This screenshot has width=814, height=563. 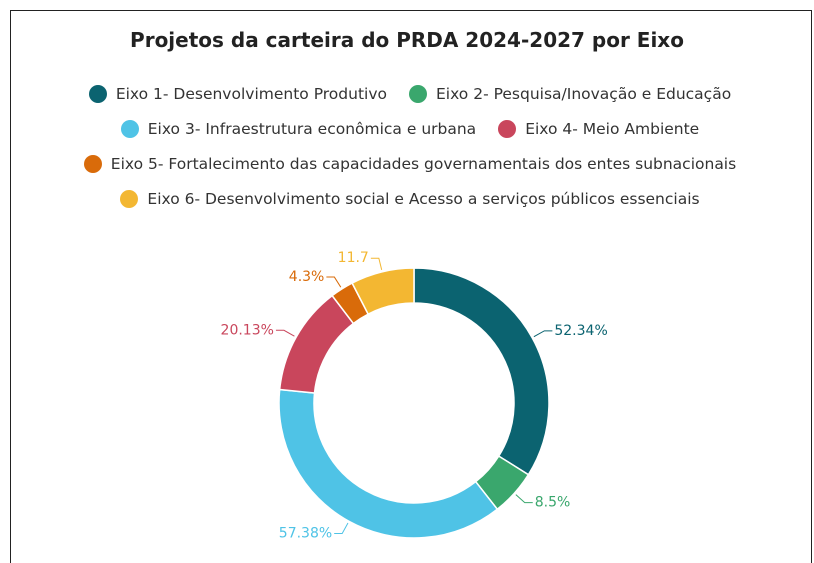 I want to click on legend-item: Eixo 2- Pesquisa/Inovação e Educação, so click(x=570, y=93).